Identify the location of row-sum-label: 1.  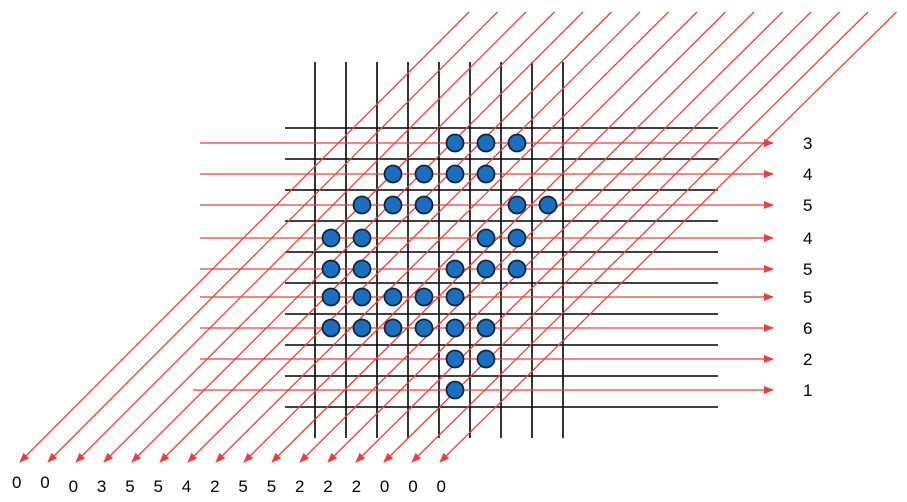
(807, 390).